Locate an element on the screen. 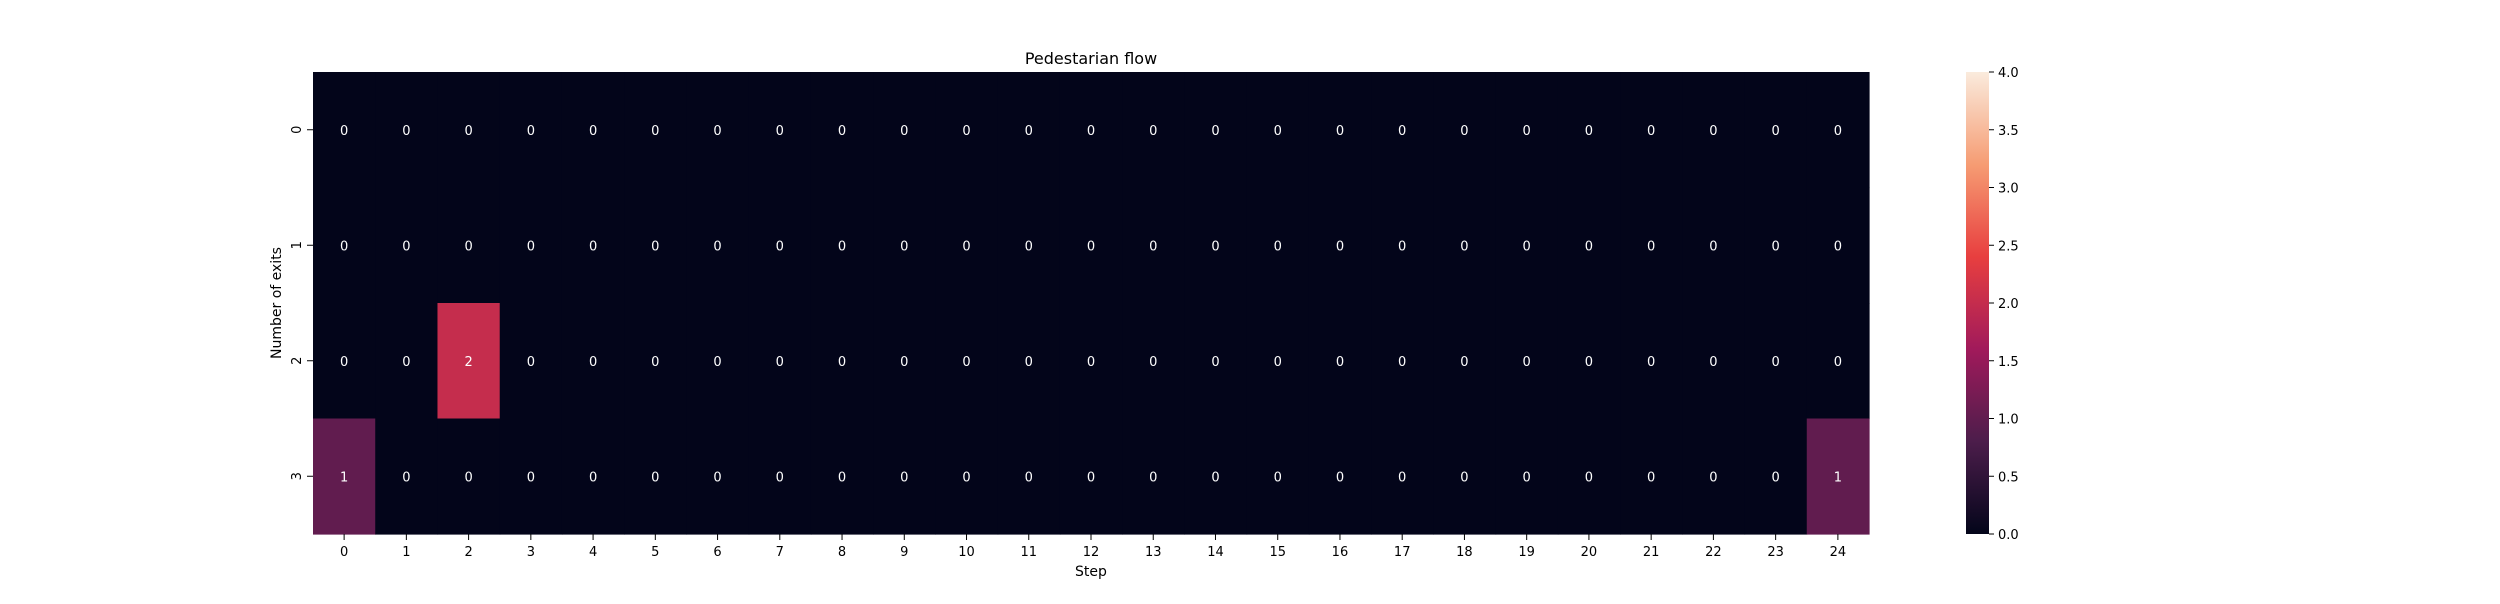  x-tick-label: 22 is located at coordinates (1713, 552).